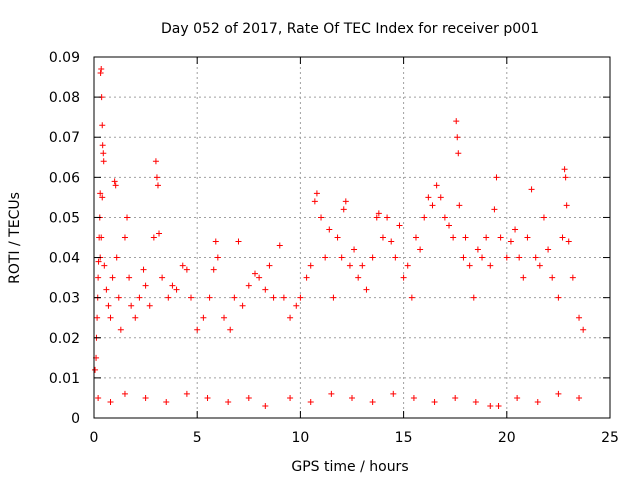 This screenshot has height=480, width=640. What do you see at coordinates (64, 299) in the screenshot?
I see `y-tick-label: 0.03` at bounding box center [64, 299].